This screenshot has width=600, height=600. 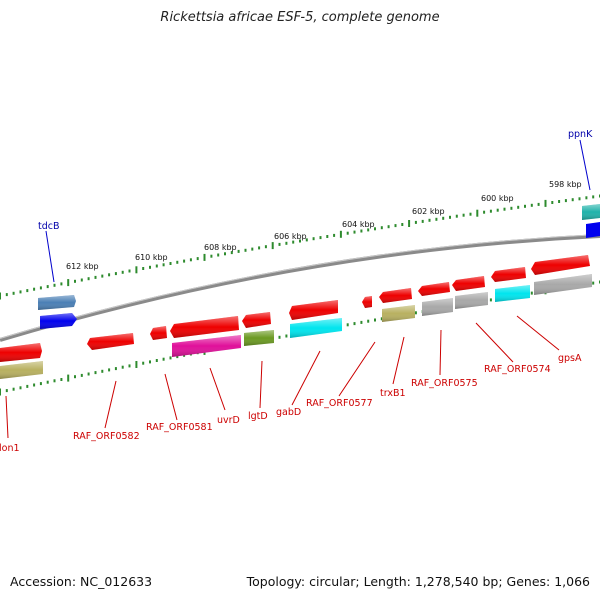 What do you see at coordinates (205, 336) in the screenshot?
I see `gene-uvrD` at bounding box center [205, 336].